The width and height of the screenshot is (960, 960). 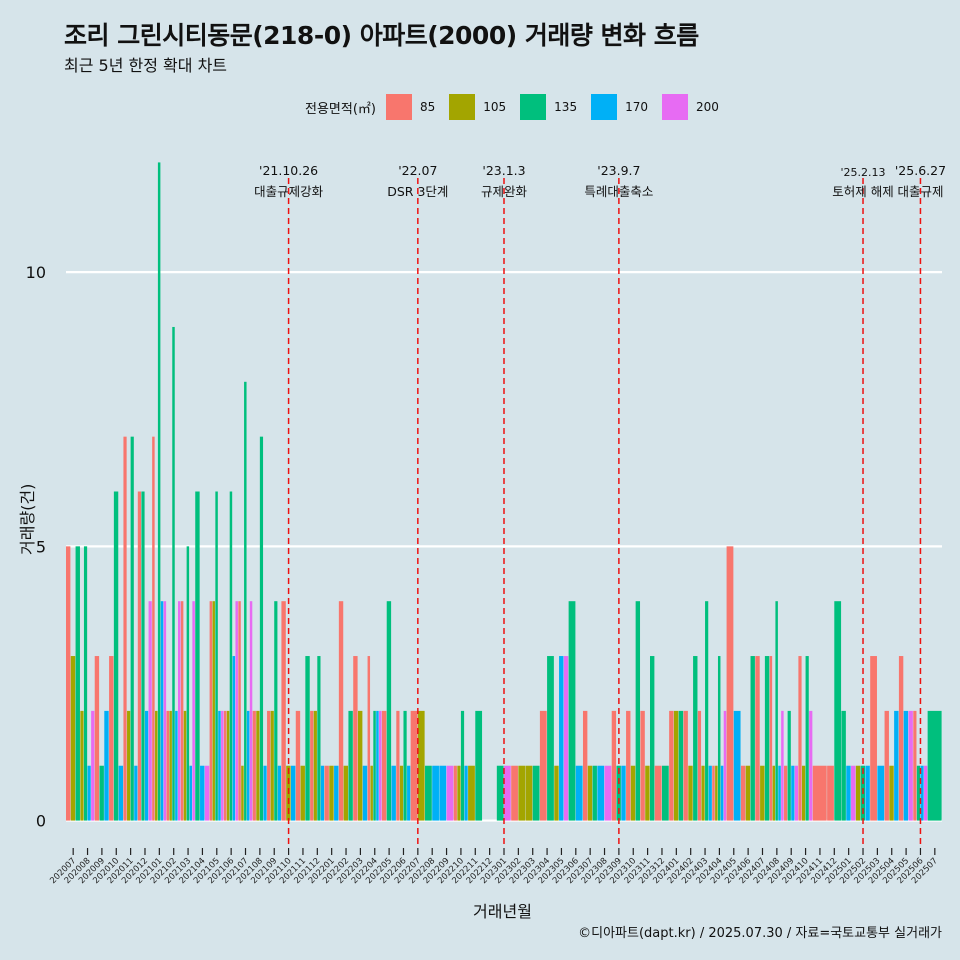 I want to click on legend-item-200: 200, so click(x=690, y=107).